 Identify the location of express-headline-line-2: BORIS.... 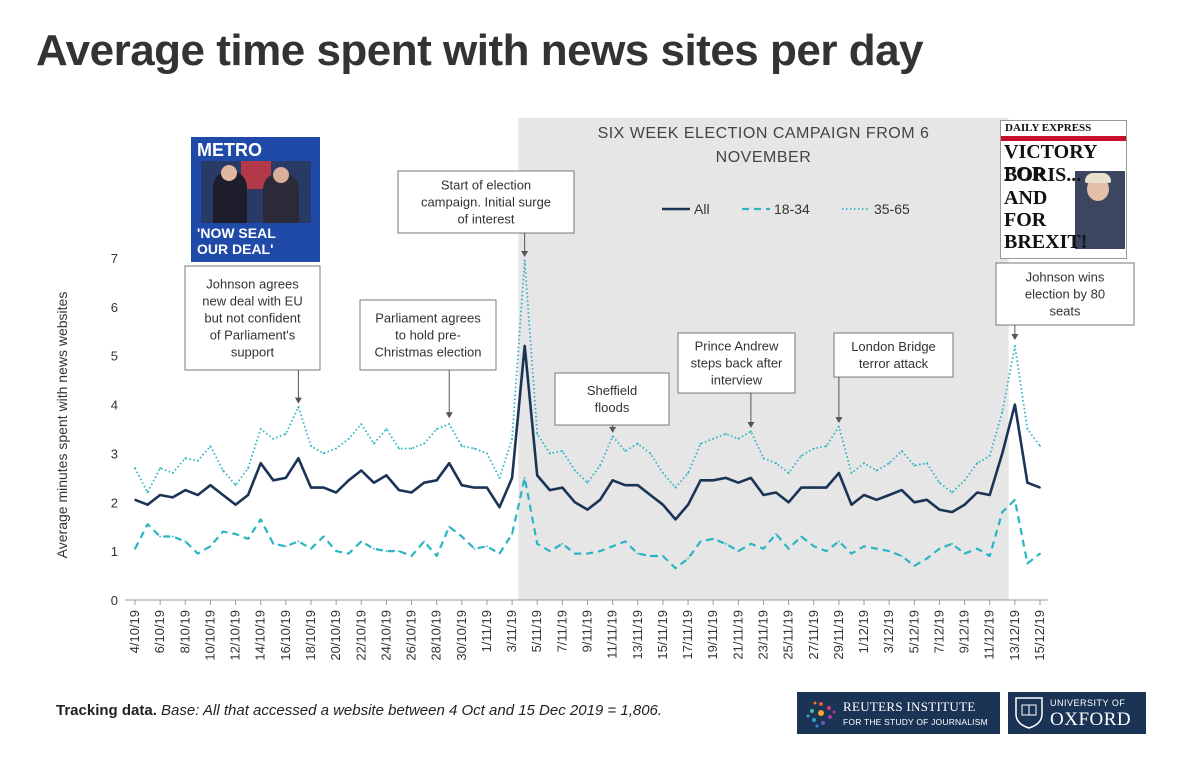
(1043, 175).